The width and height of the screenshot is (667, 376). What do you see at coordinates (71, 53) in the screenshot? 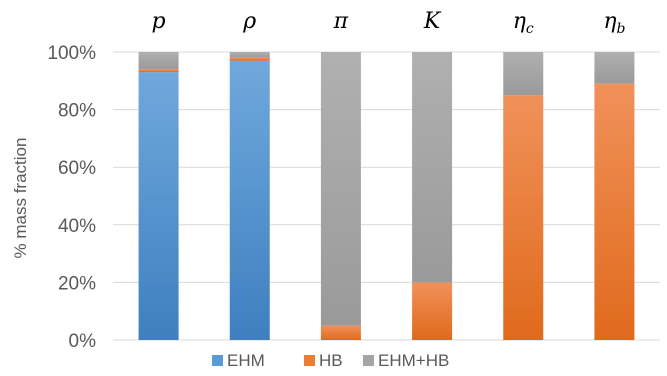
I see `y-tick-label: 100%` at bounding box center [71, 53].